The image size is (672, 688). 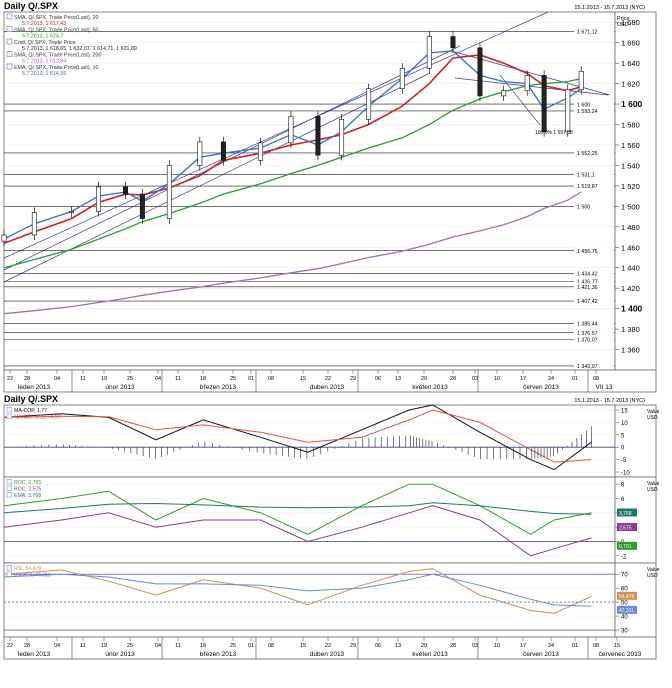 I want to click on price-tick-label: 1 480, so click(x=630, y=227).